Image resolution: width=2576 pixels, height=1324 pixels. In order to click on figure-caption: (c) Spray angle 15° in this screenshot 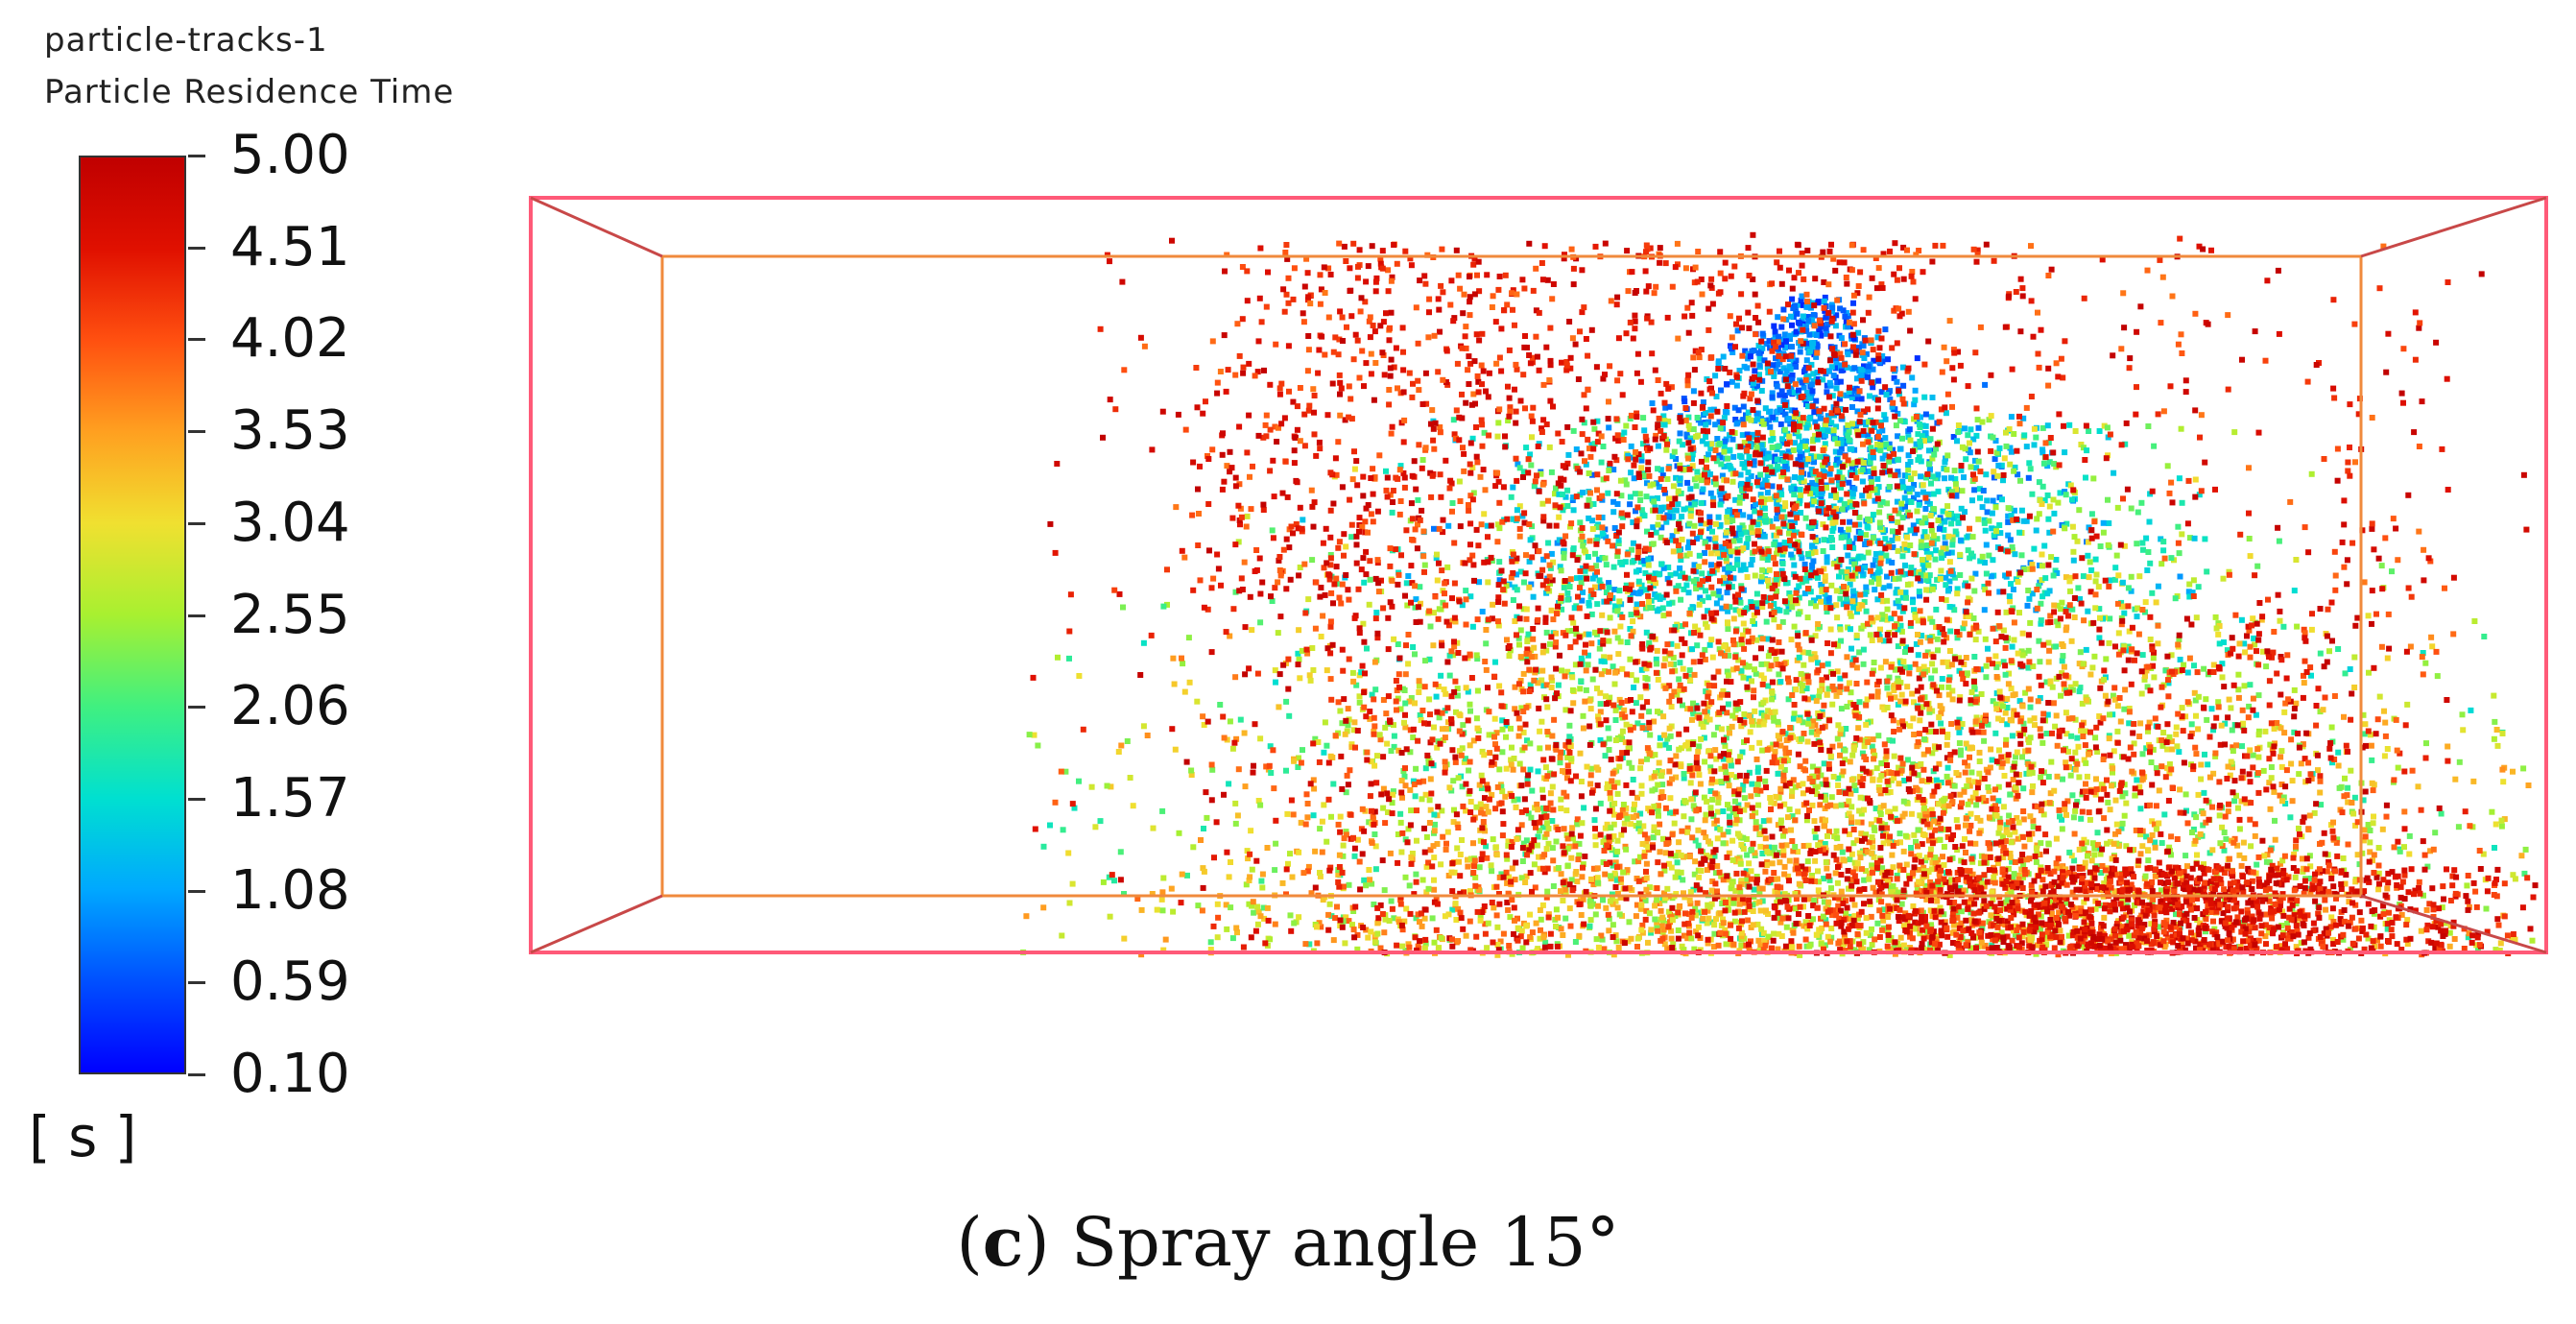, I will do `click(1288, 1242)`.